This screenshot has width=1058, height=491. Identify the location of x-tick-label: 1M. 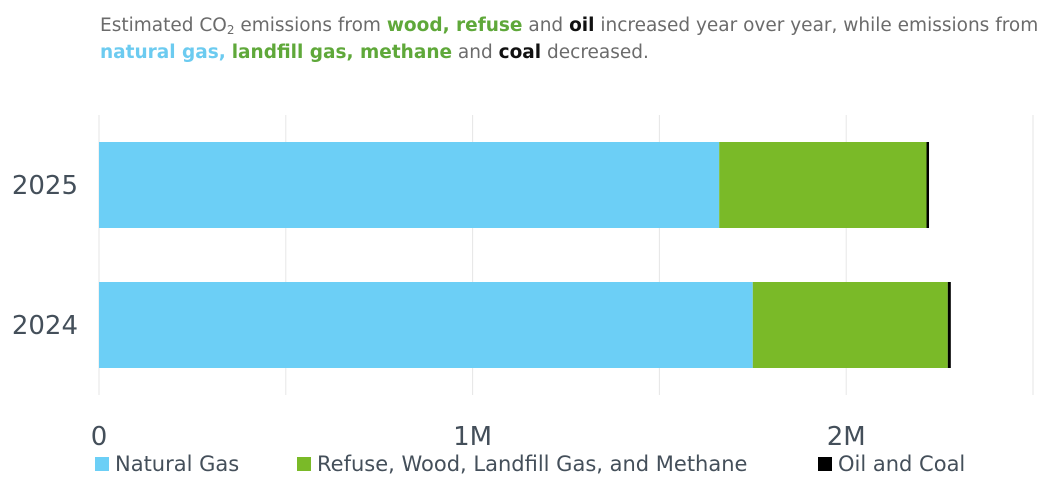
(472, 437).